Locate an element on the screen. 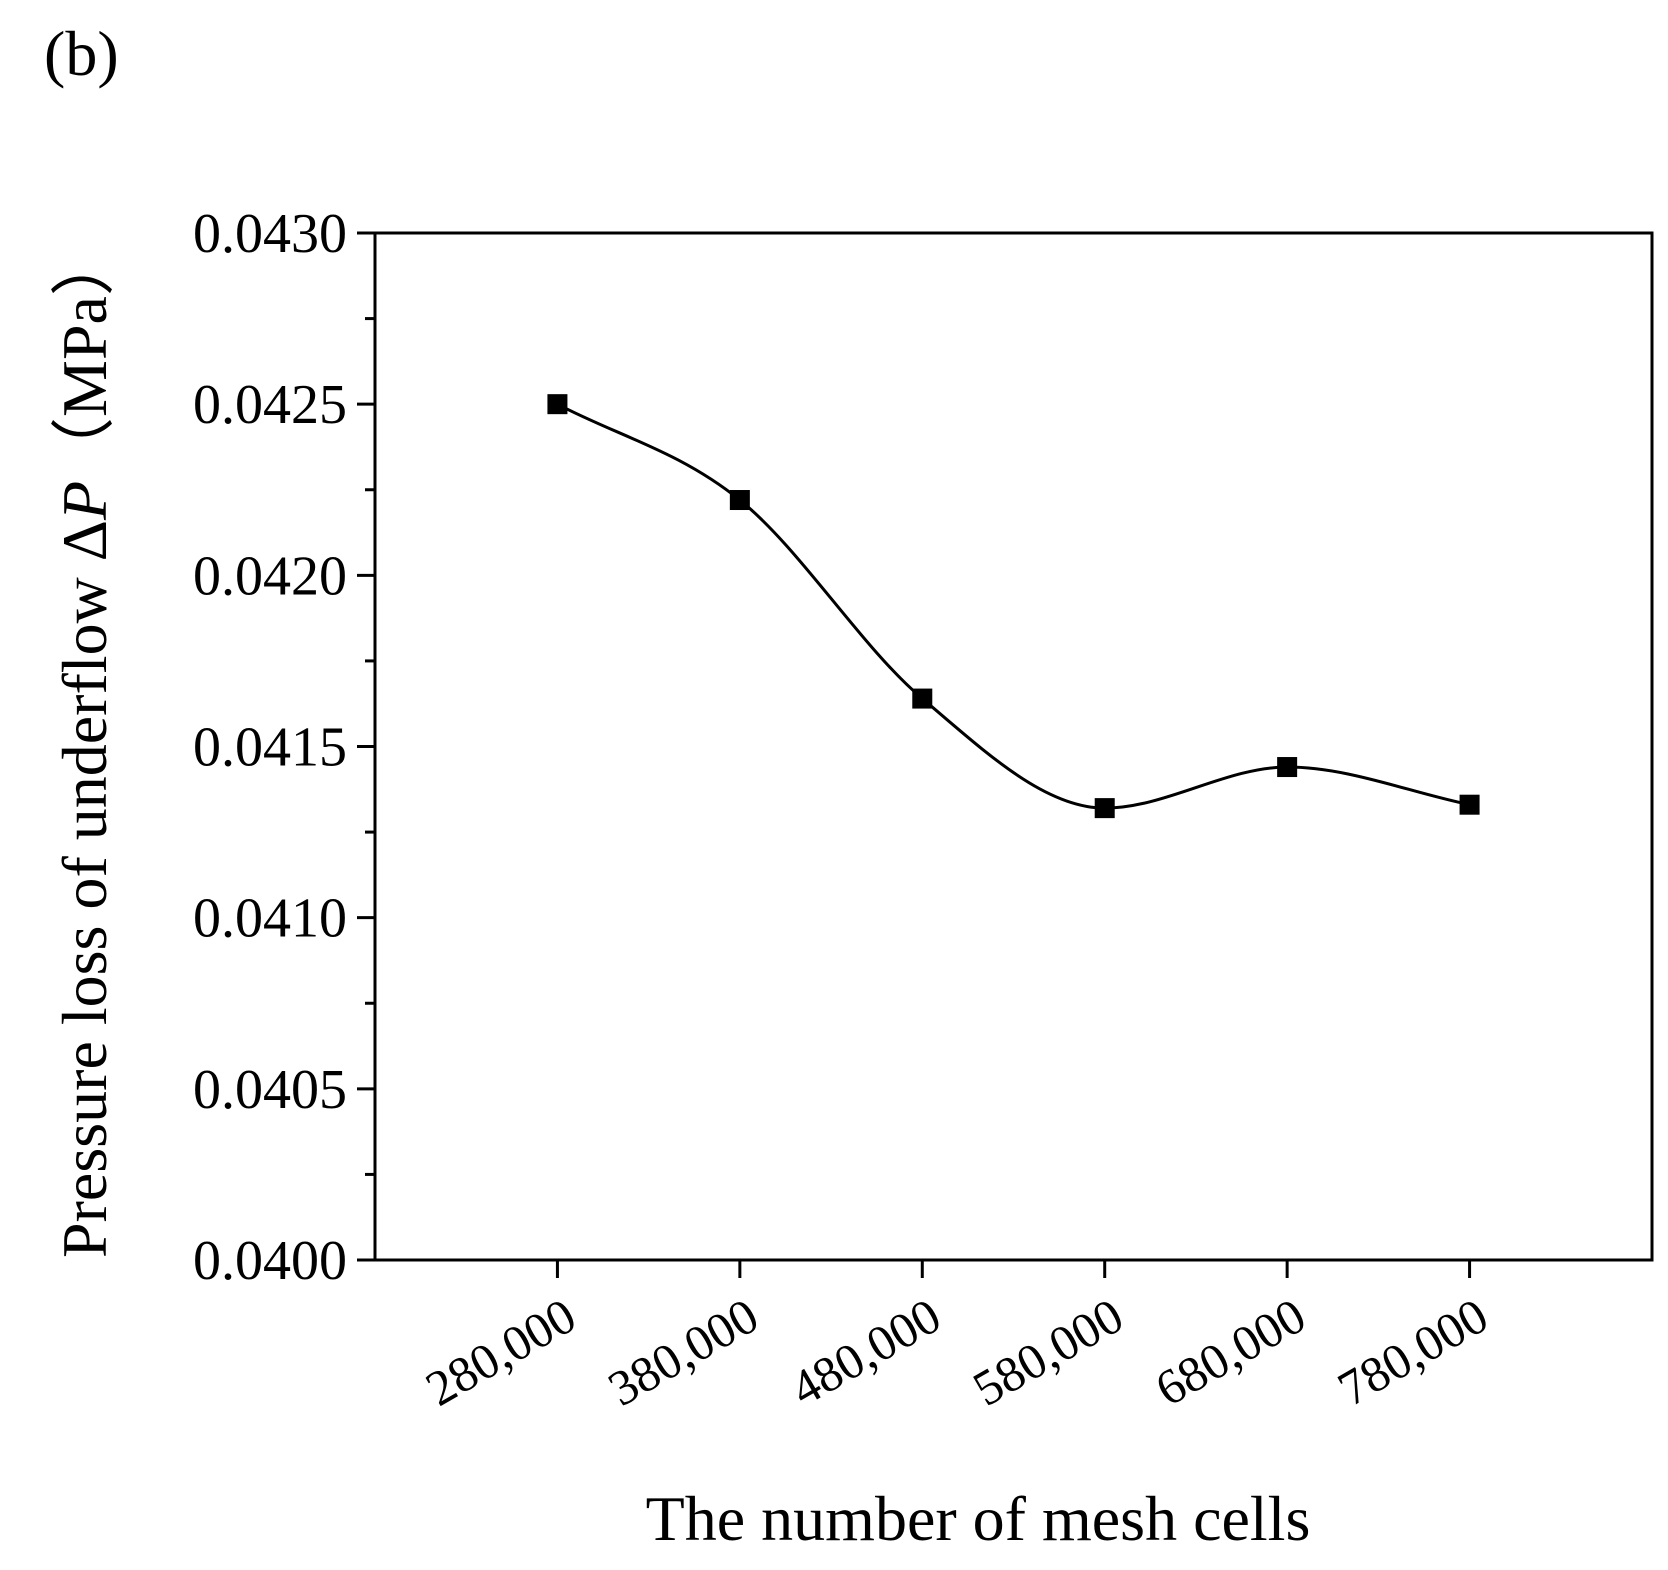  y-tick-label: 0.0430 is located at coordinates (270, 234).